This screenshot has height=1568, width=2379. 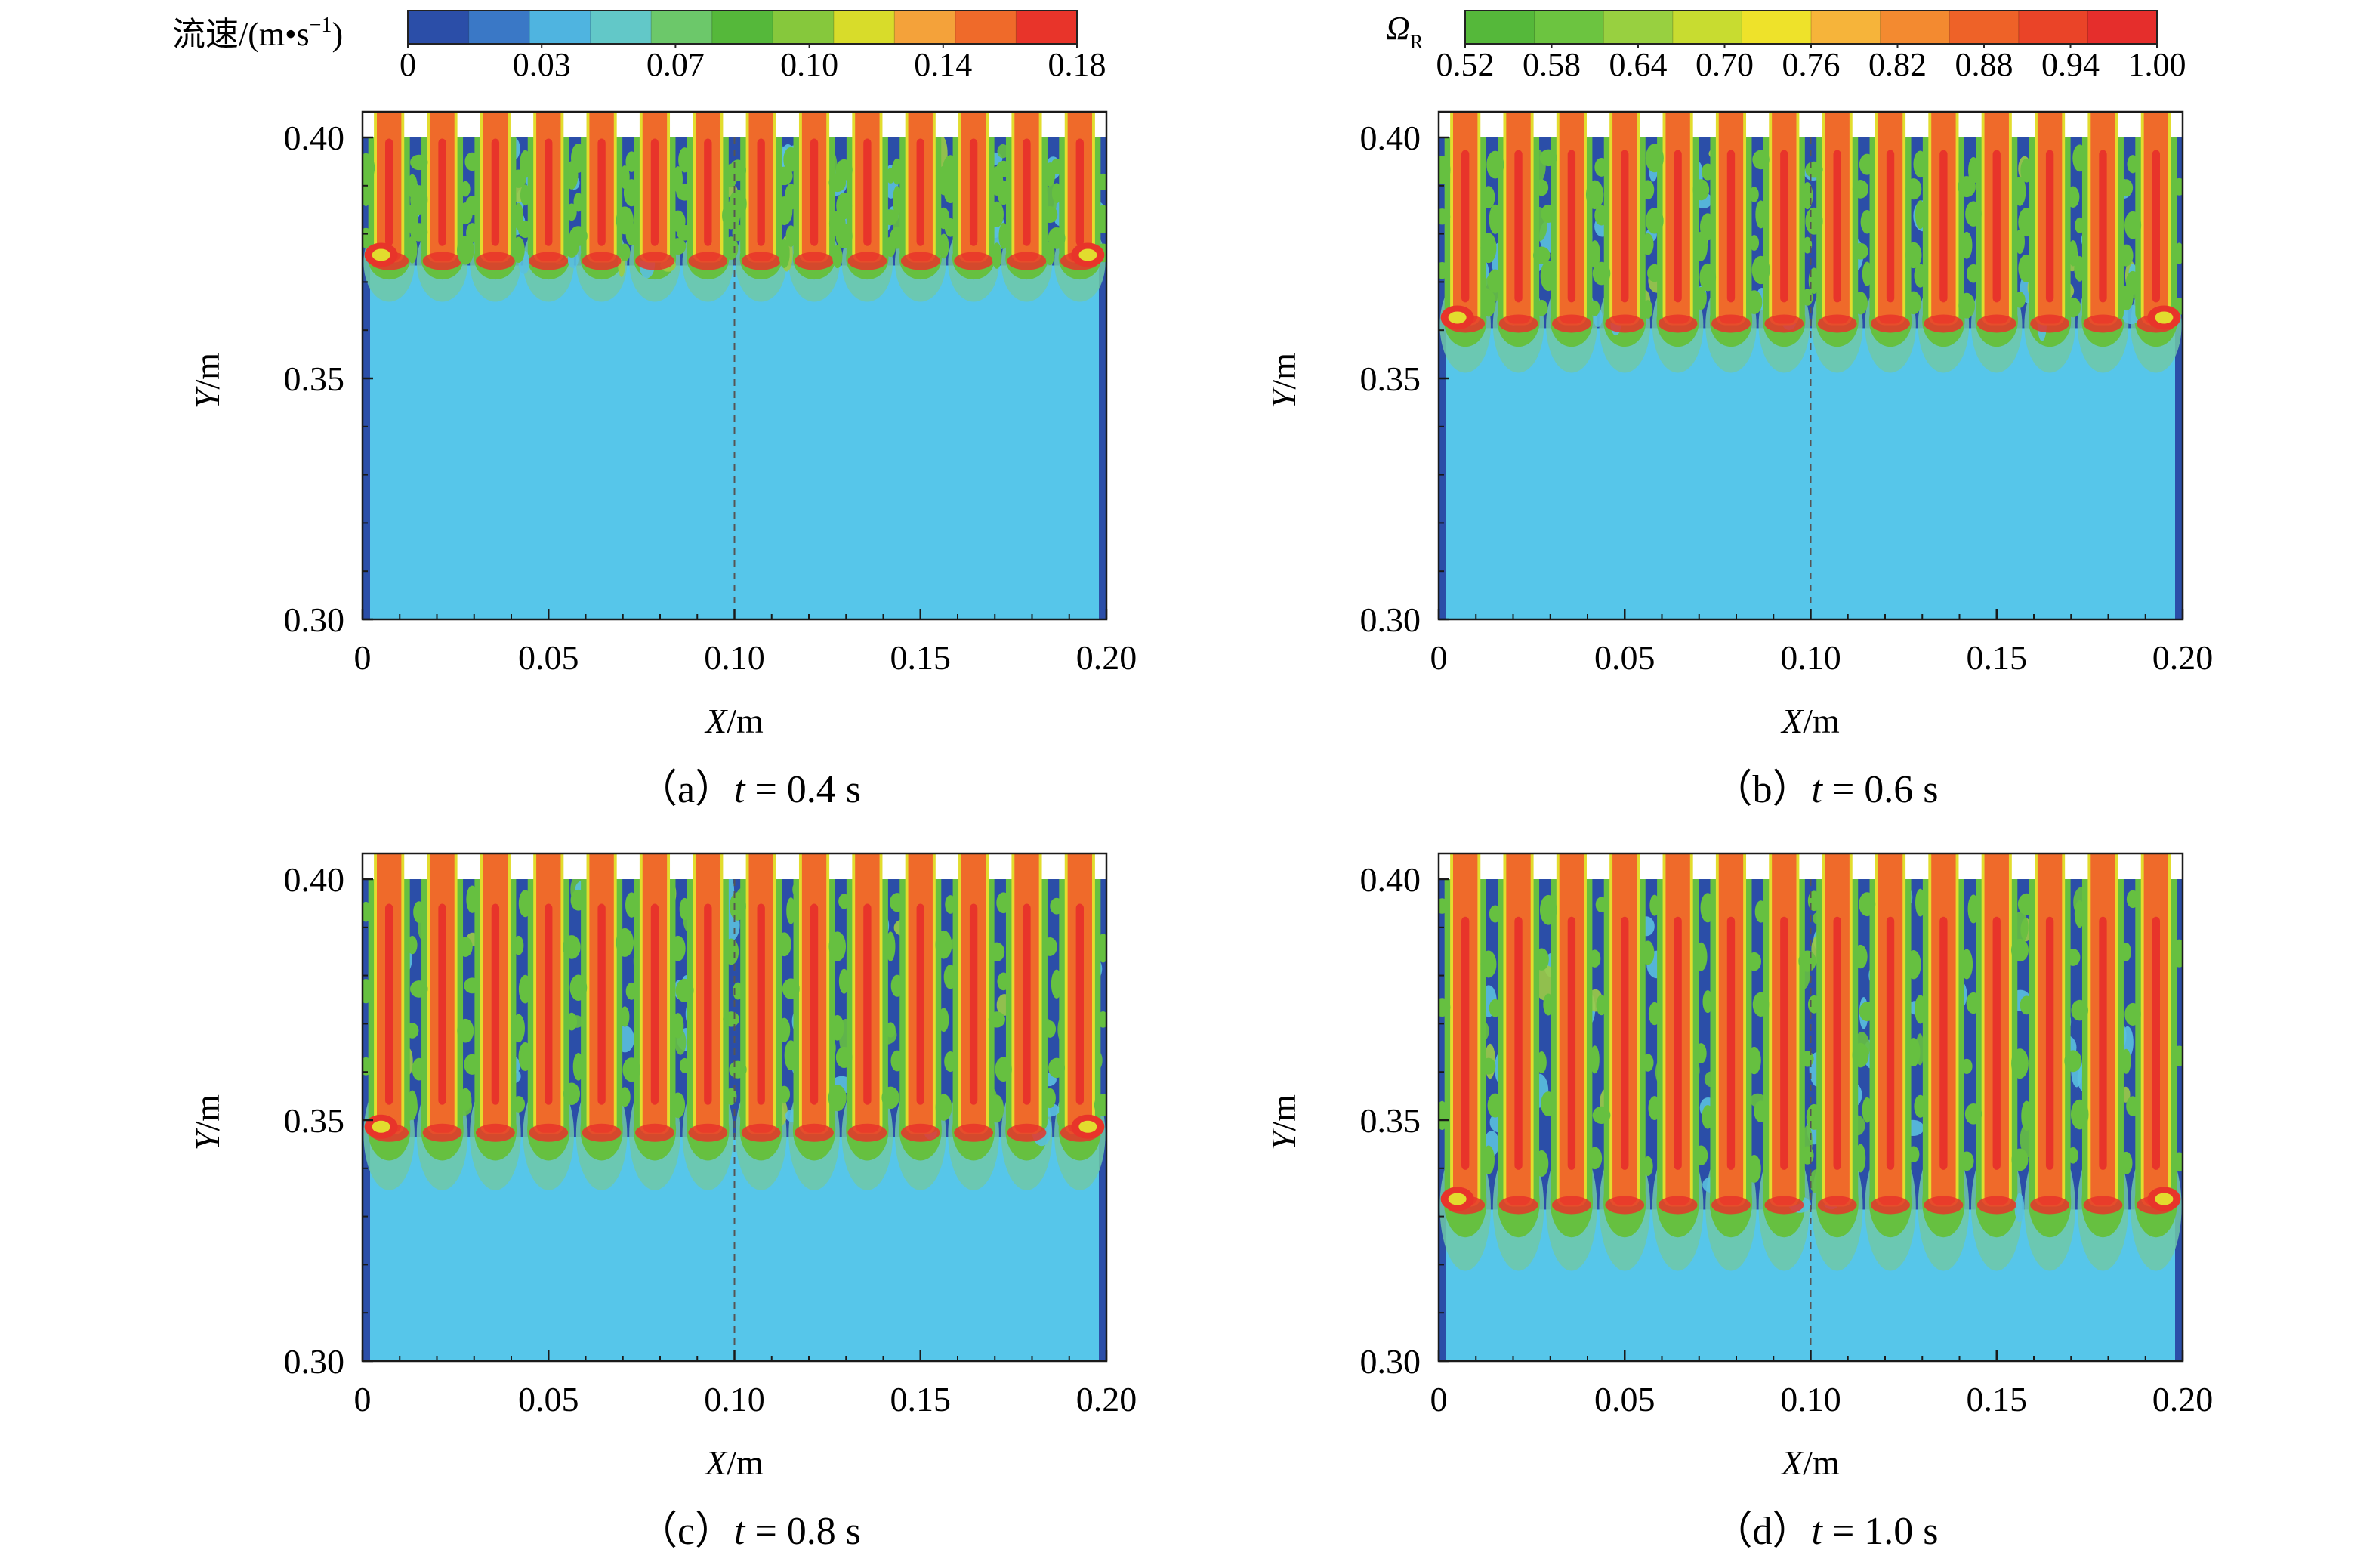 What do you see at coordinates (381, 254) in the screenshot?
I see `corner-vortex-core` at bounding box center [381, 254].